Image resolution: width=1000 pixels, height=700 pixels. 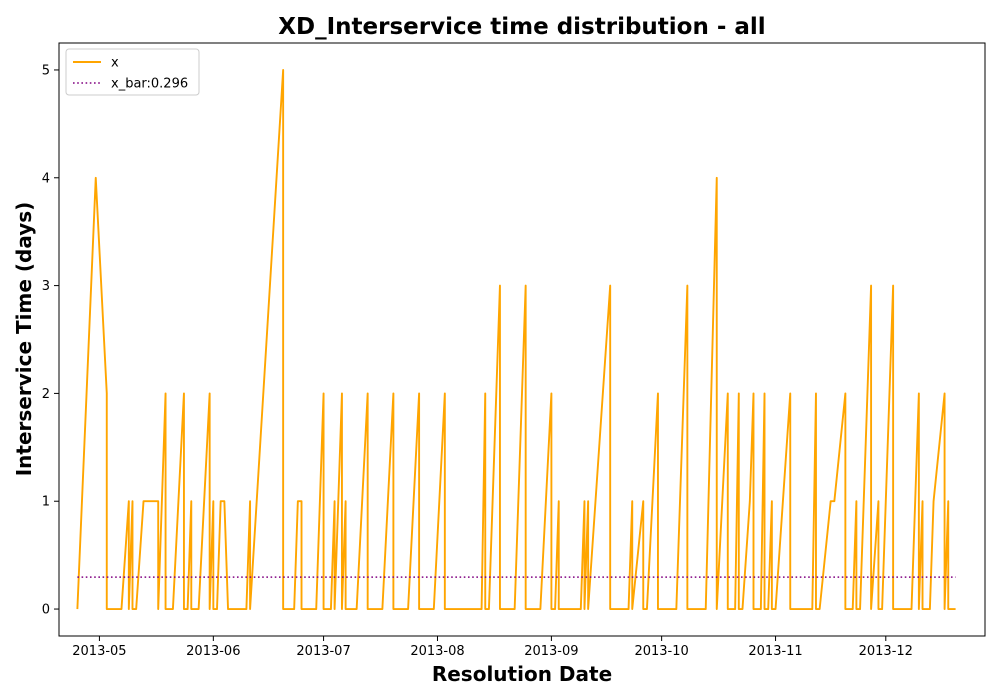 I want to click on legend-label-x-bar: x_bar:0.296, so click(x=149, y=84).